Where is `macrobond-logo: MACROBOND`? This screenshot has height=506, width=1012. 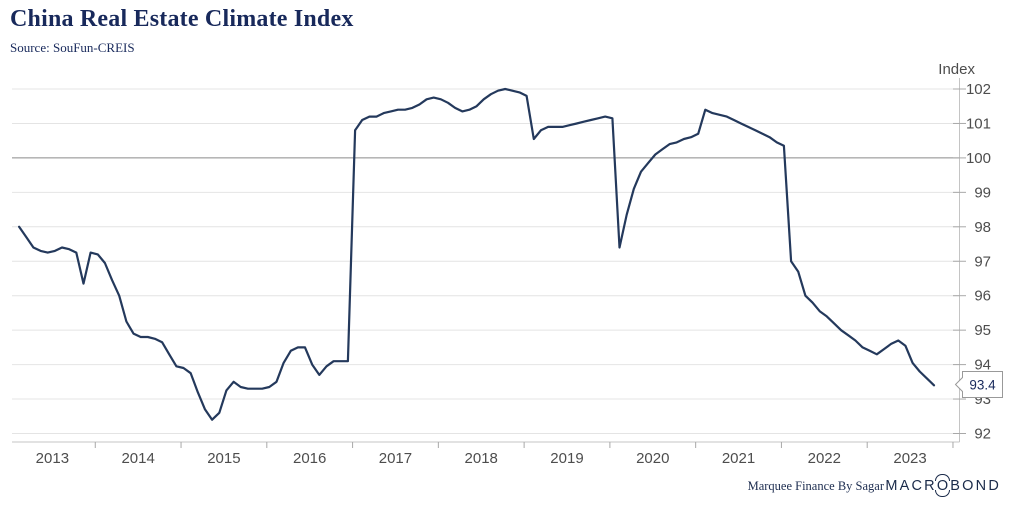 macrobond-logo: MACROBOND is located at coordinates (943, 485).